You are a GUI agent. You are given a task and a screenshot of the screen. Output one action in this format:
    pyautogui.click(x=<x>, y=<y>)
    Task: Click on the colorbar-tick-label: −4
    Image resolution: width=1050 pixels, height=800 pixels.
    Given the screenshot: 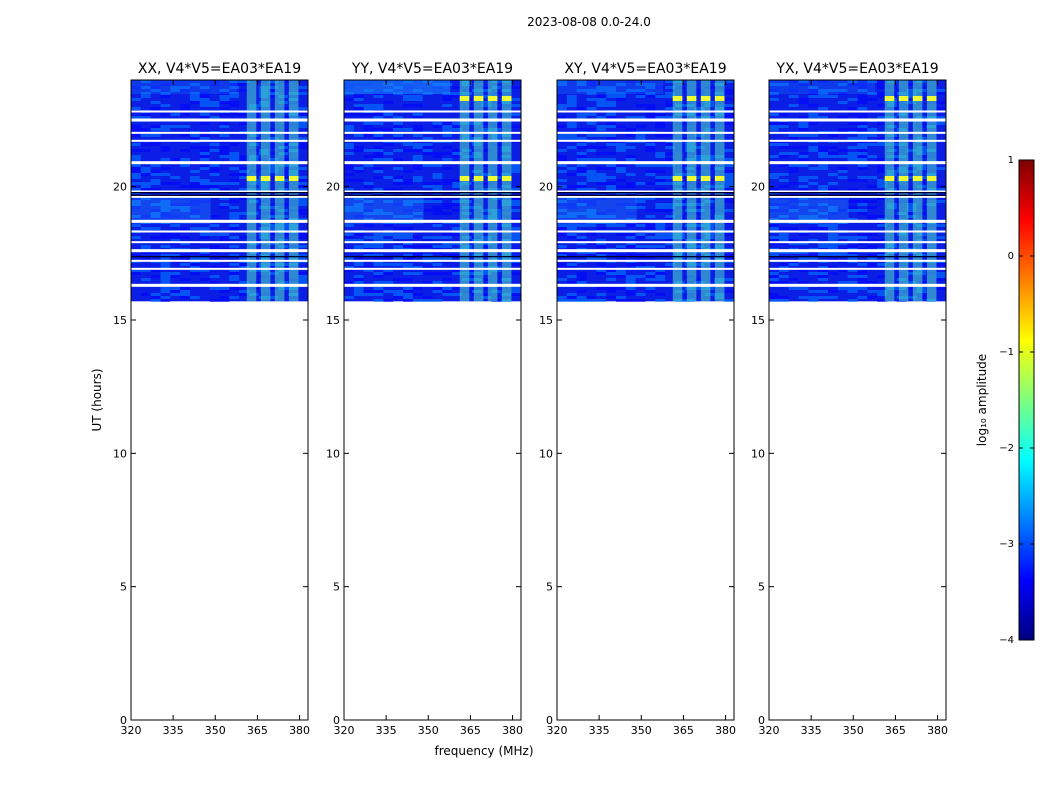 What is the action you would take?
    pyautogui.click(x=1006, y=640)
    